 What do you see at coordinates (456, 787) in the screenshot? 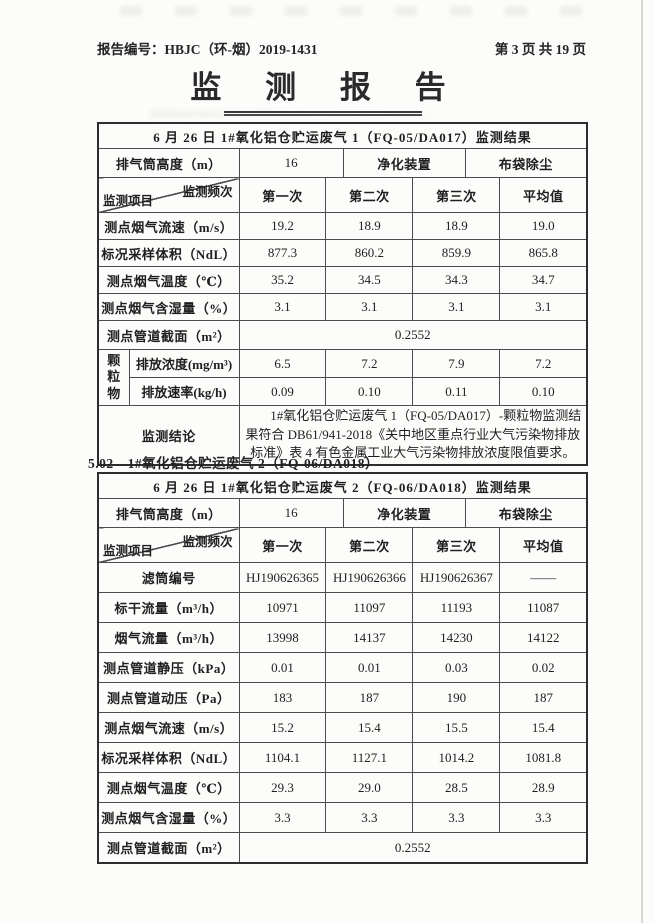
I see `cell-value: 28.5` at bounding box center [456, 787].